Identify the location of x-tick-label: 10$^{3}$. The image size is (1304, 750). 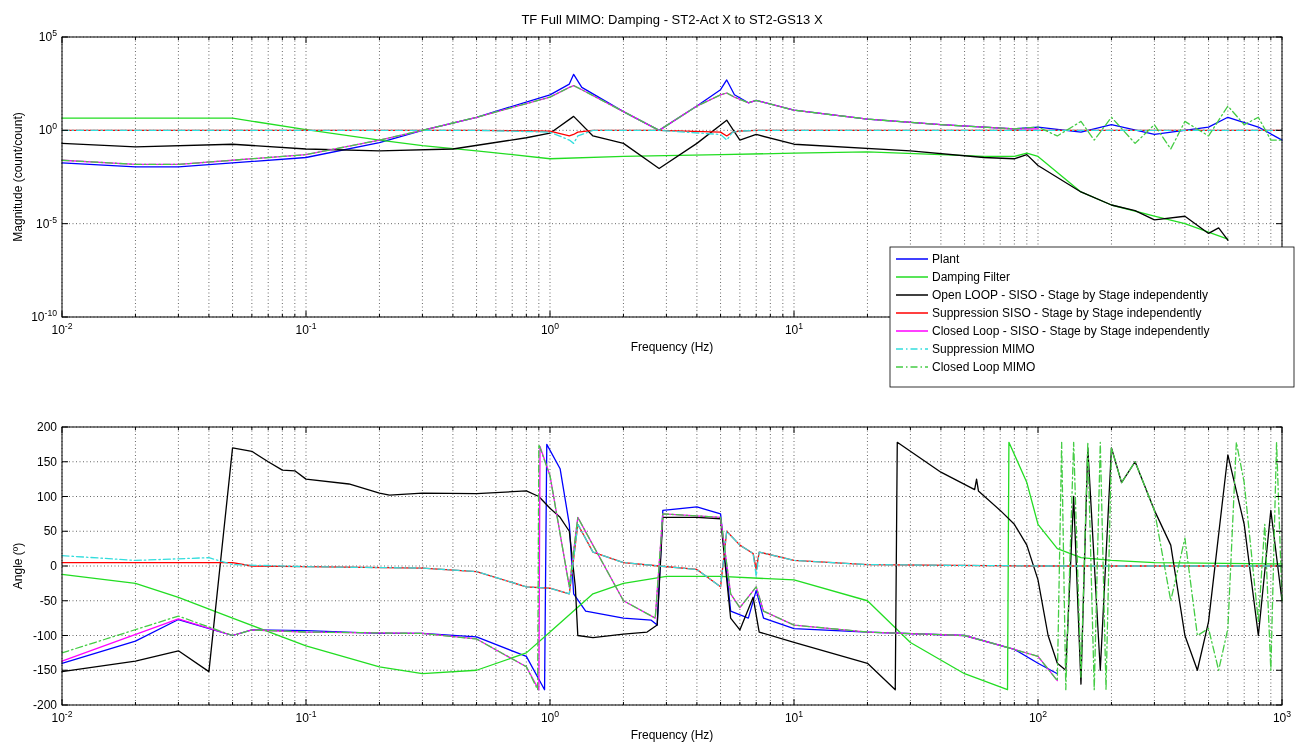
(1282, 717).